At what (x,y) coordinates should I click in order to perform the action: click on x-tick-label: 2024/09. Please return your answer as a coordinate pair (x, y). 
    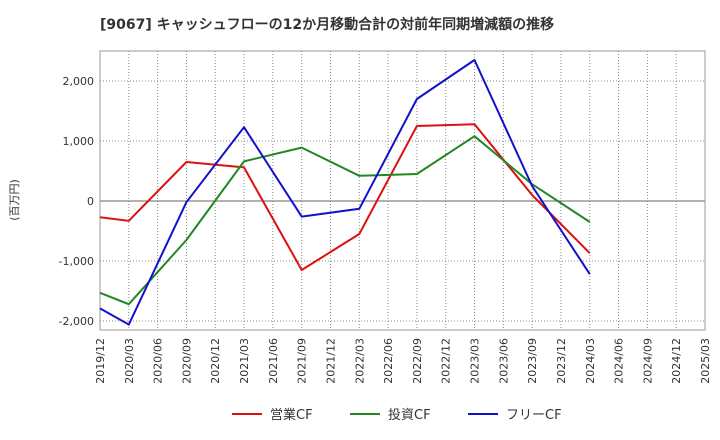
    Looking at the image, I should click on (647, 361).